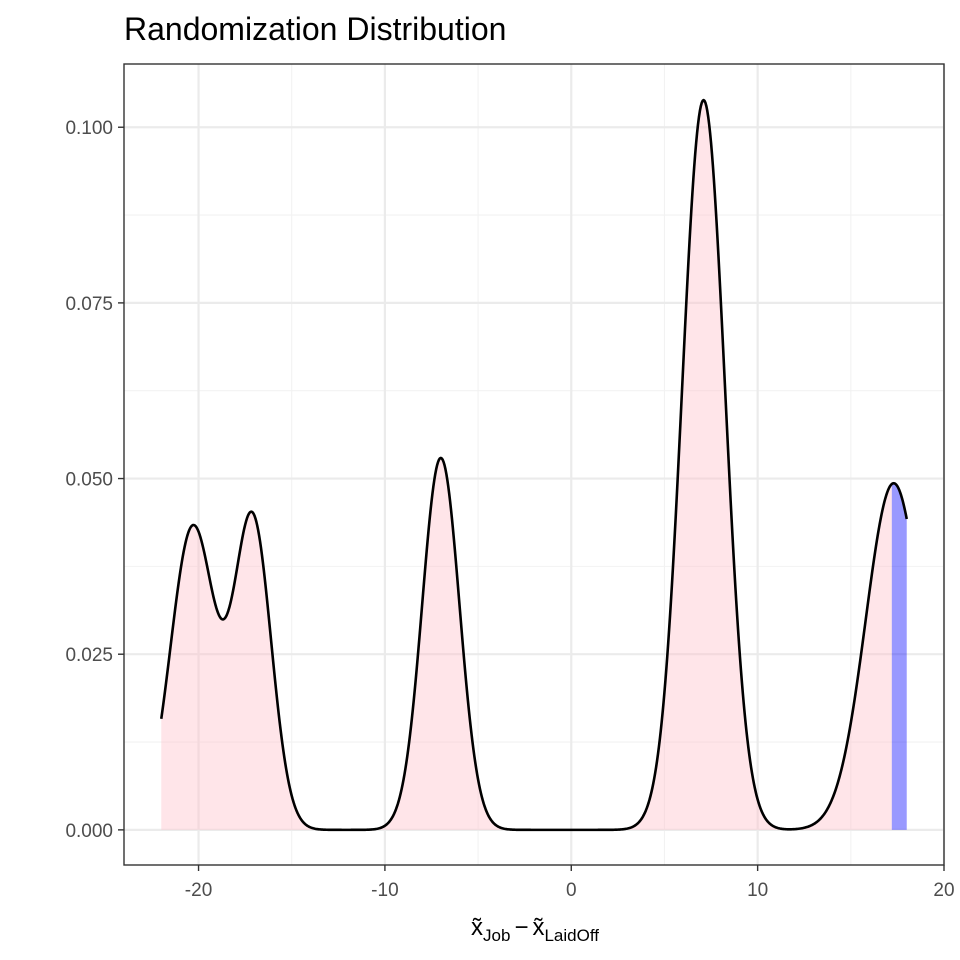  I want to click on x-axis-label-rhs-sub: LaidOff, so click(571, 935).